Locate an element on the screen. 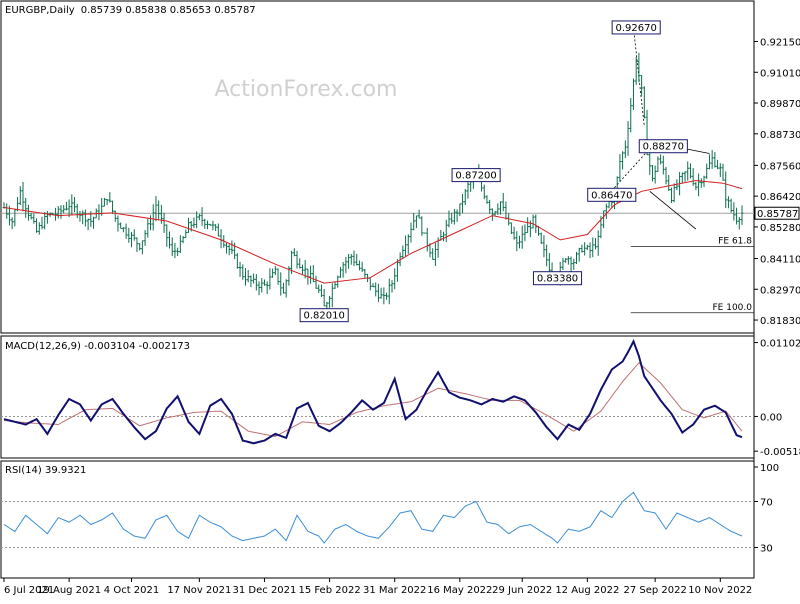 This screenshot has width=800, height=604. x-tick-label: 10 Nov 2022 is located at coordinates (720, 590).